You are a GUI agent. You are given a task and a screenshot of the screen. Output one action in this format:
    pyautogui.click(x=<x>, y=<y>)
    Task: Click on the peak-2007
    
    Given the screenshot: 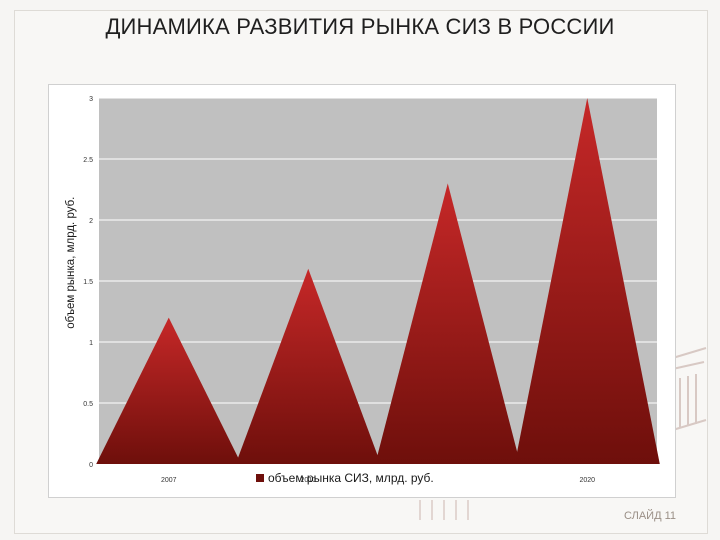 What is the action you would take?
    pyautogui.click(x=169, y=390)
    